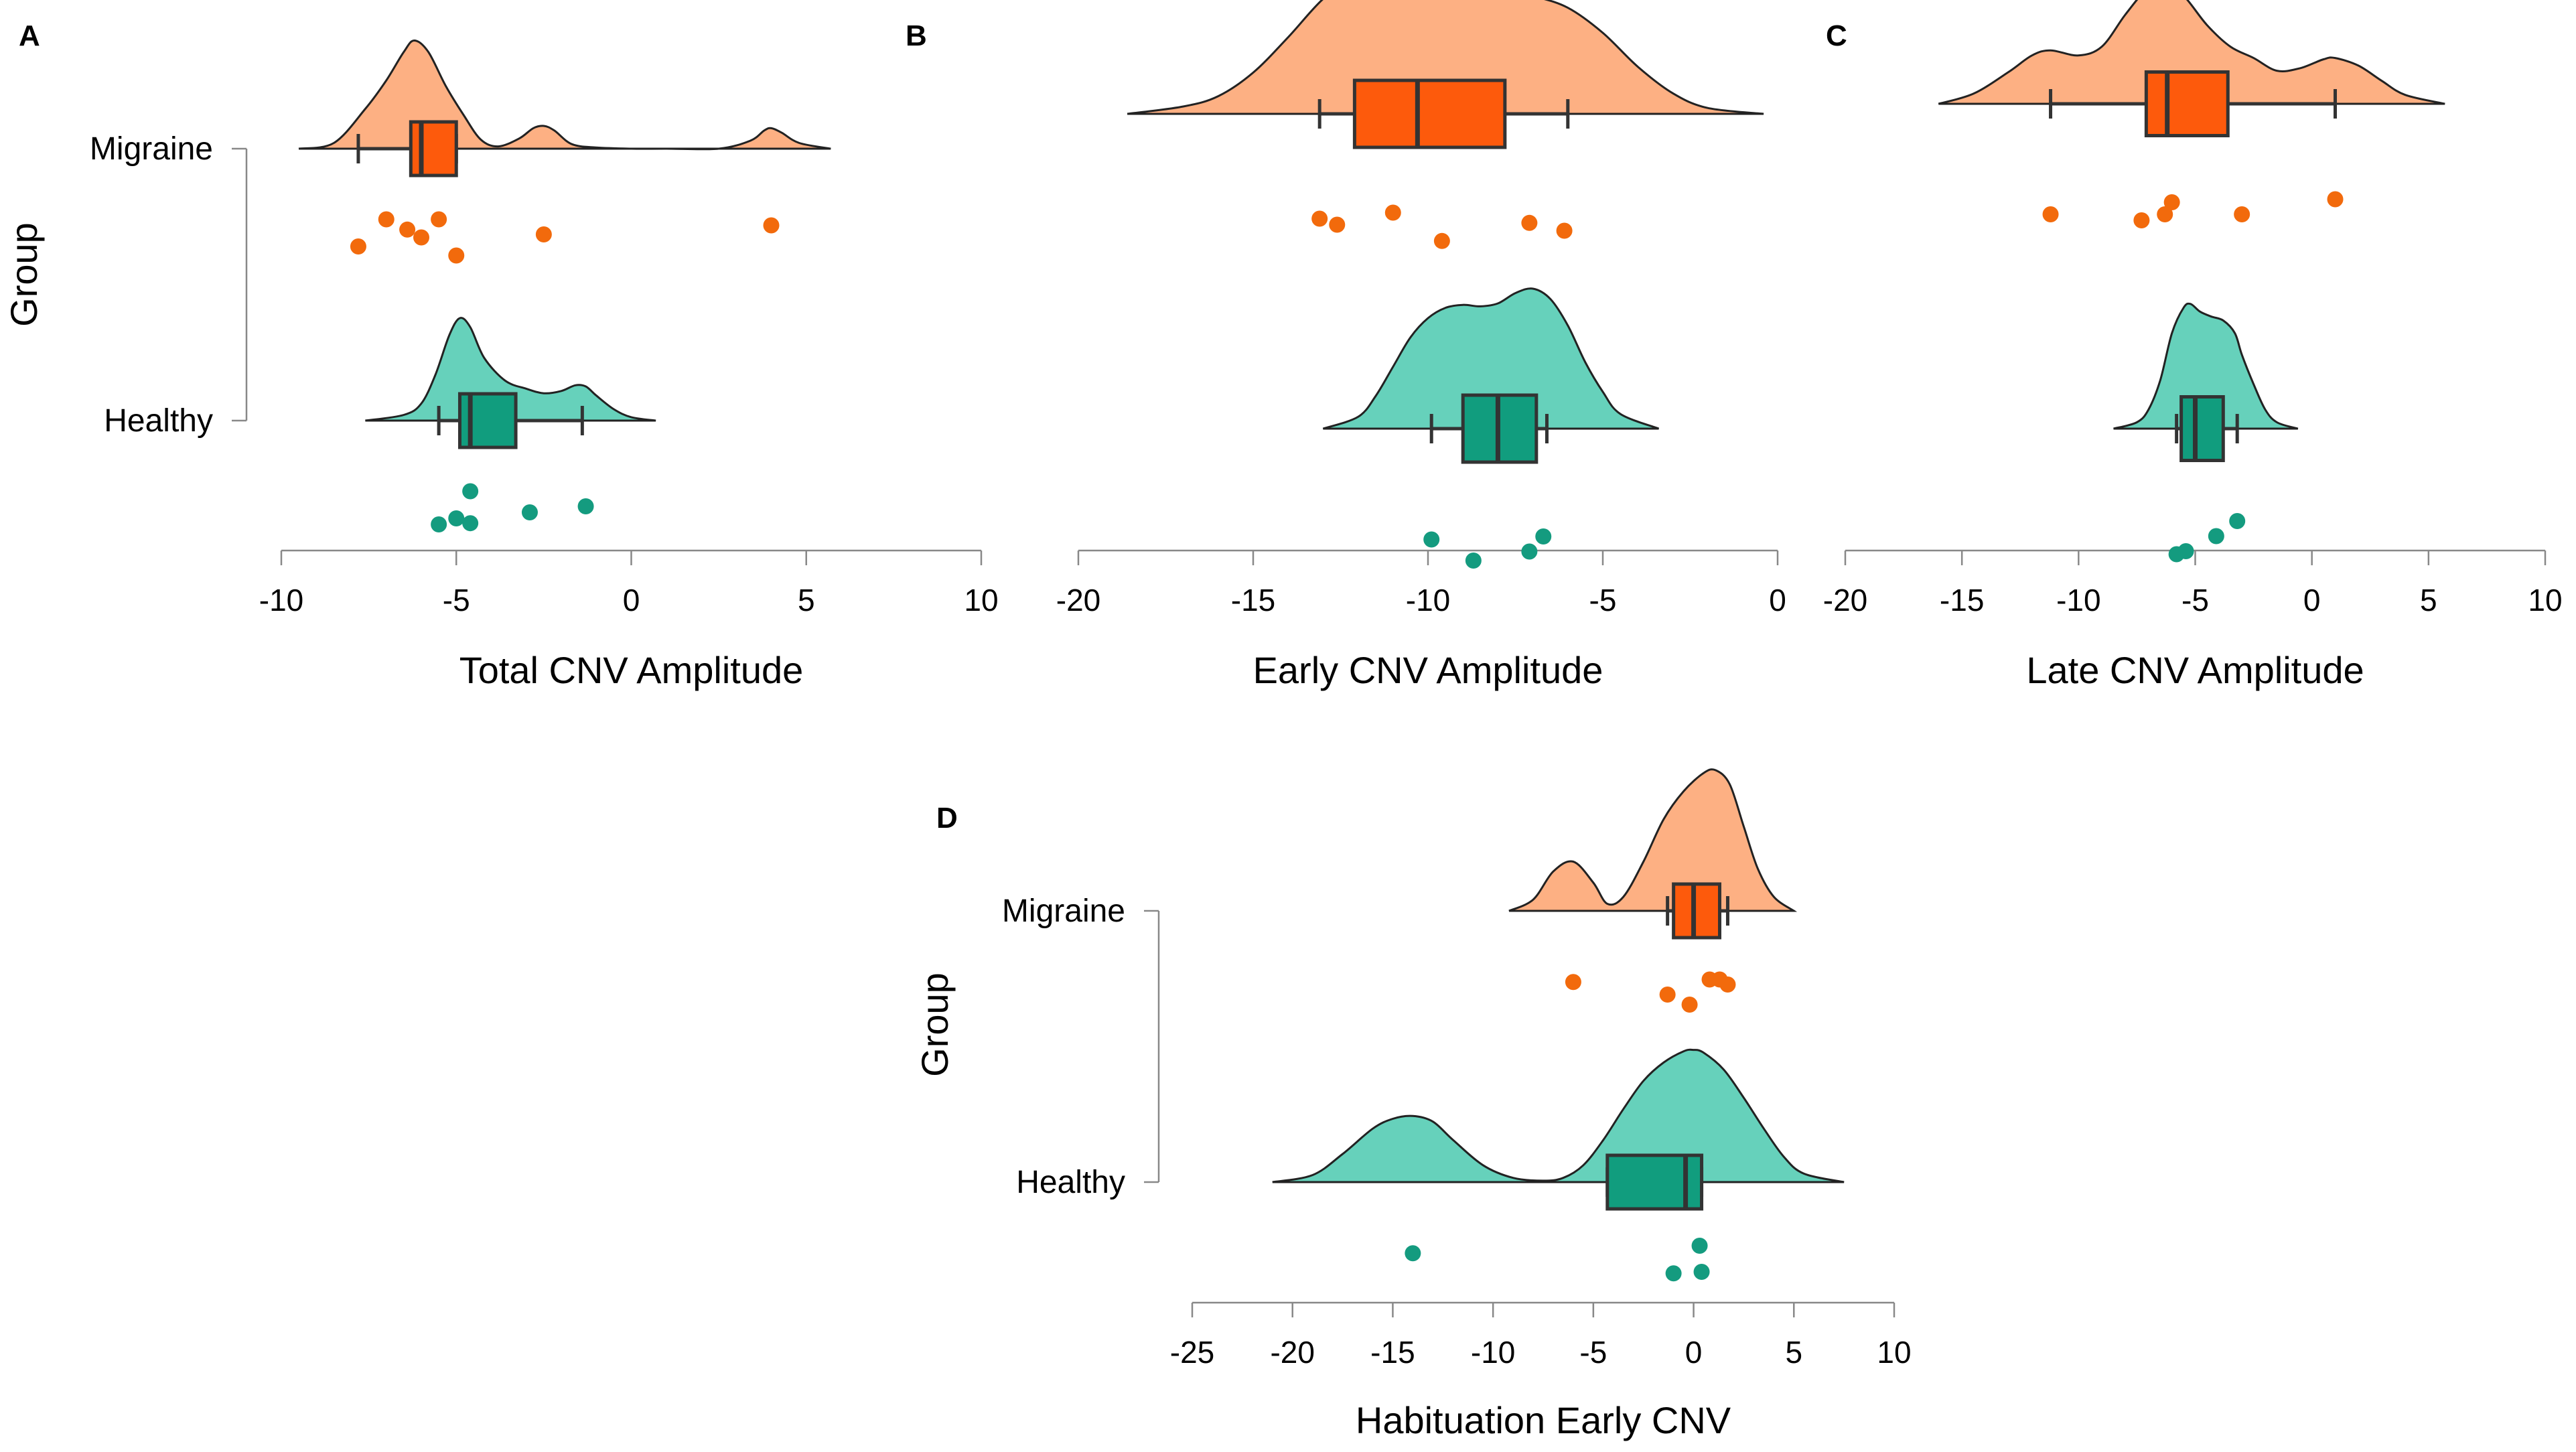 Image resolution: width=2576 pixels, height=1452 pixels. I want to click on x-axis-label: Habituation Early CNV, so click(1543, 1420).